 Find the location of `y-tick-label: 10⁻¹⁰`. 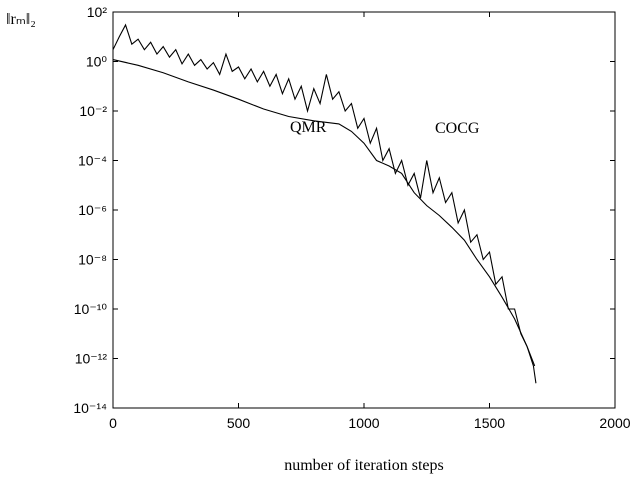

y-tick-label: 10⁻¹⁰ is located at coordinates (91, 309).